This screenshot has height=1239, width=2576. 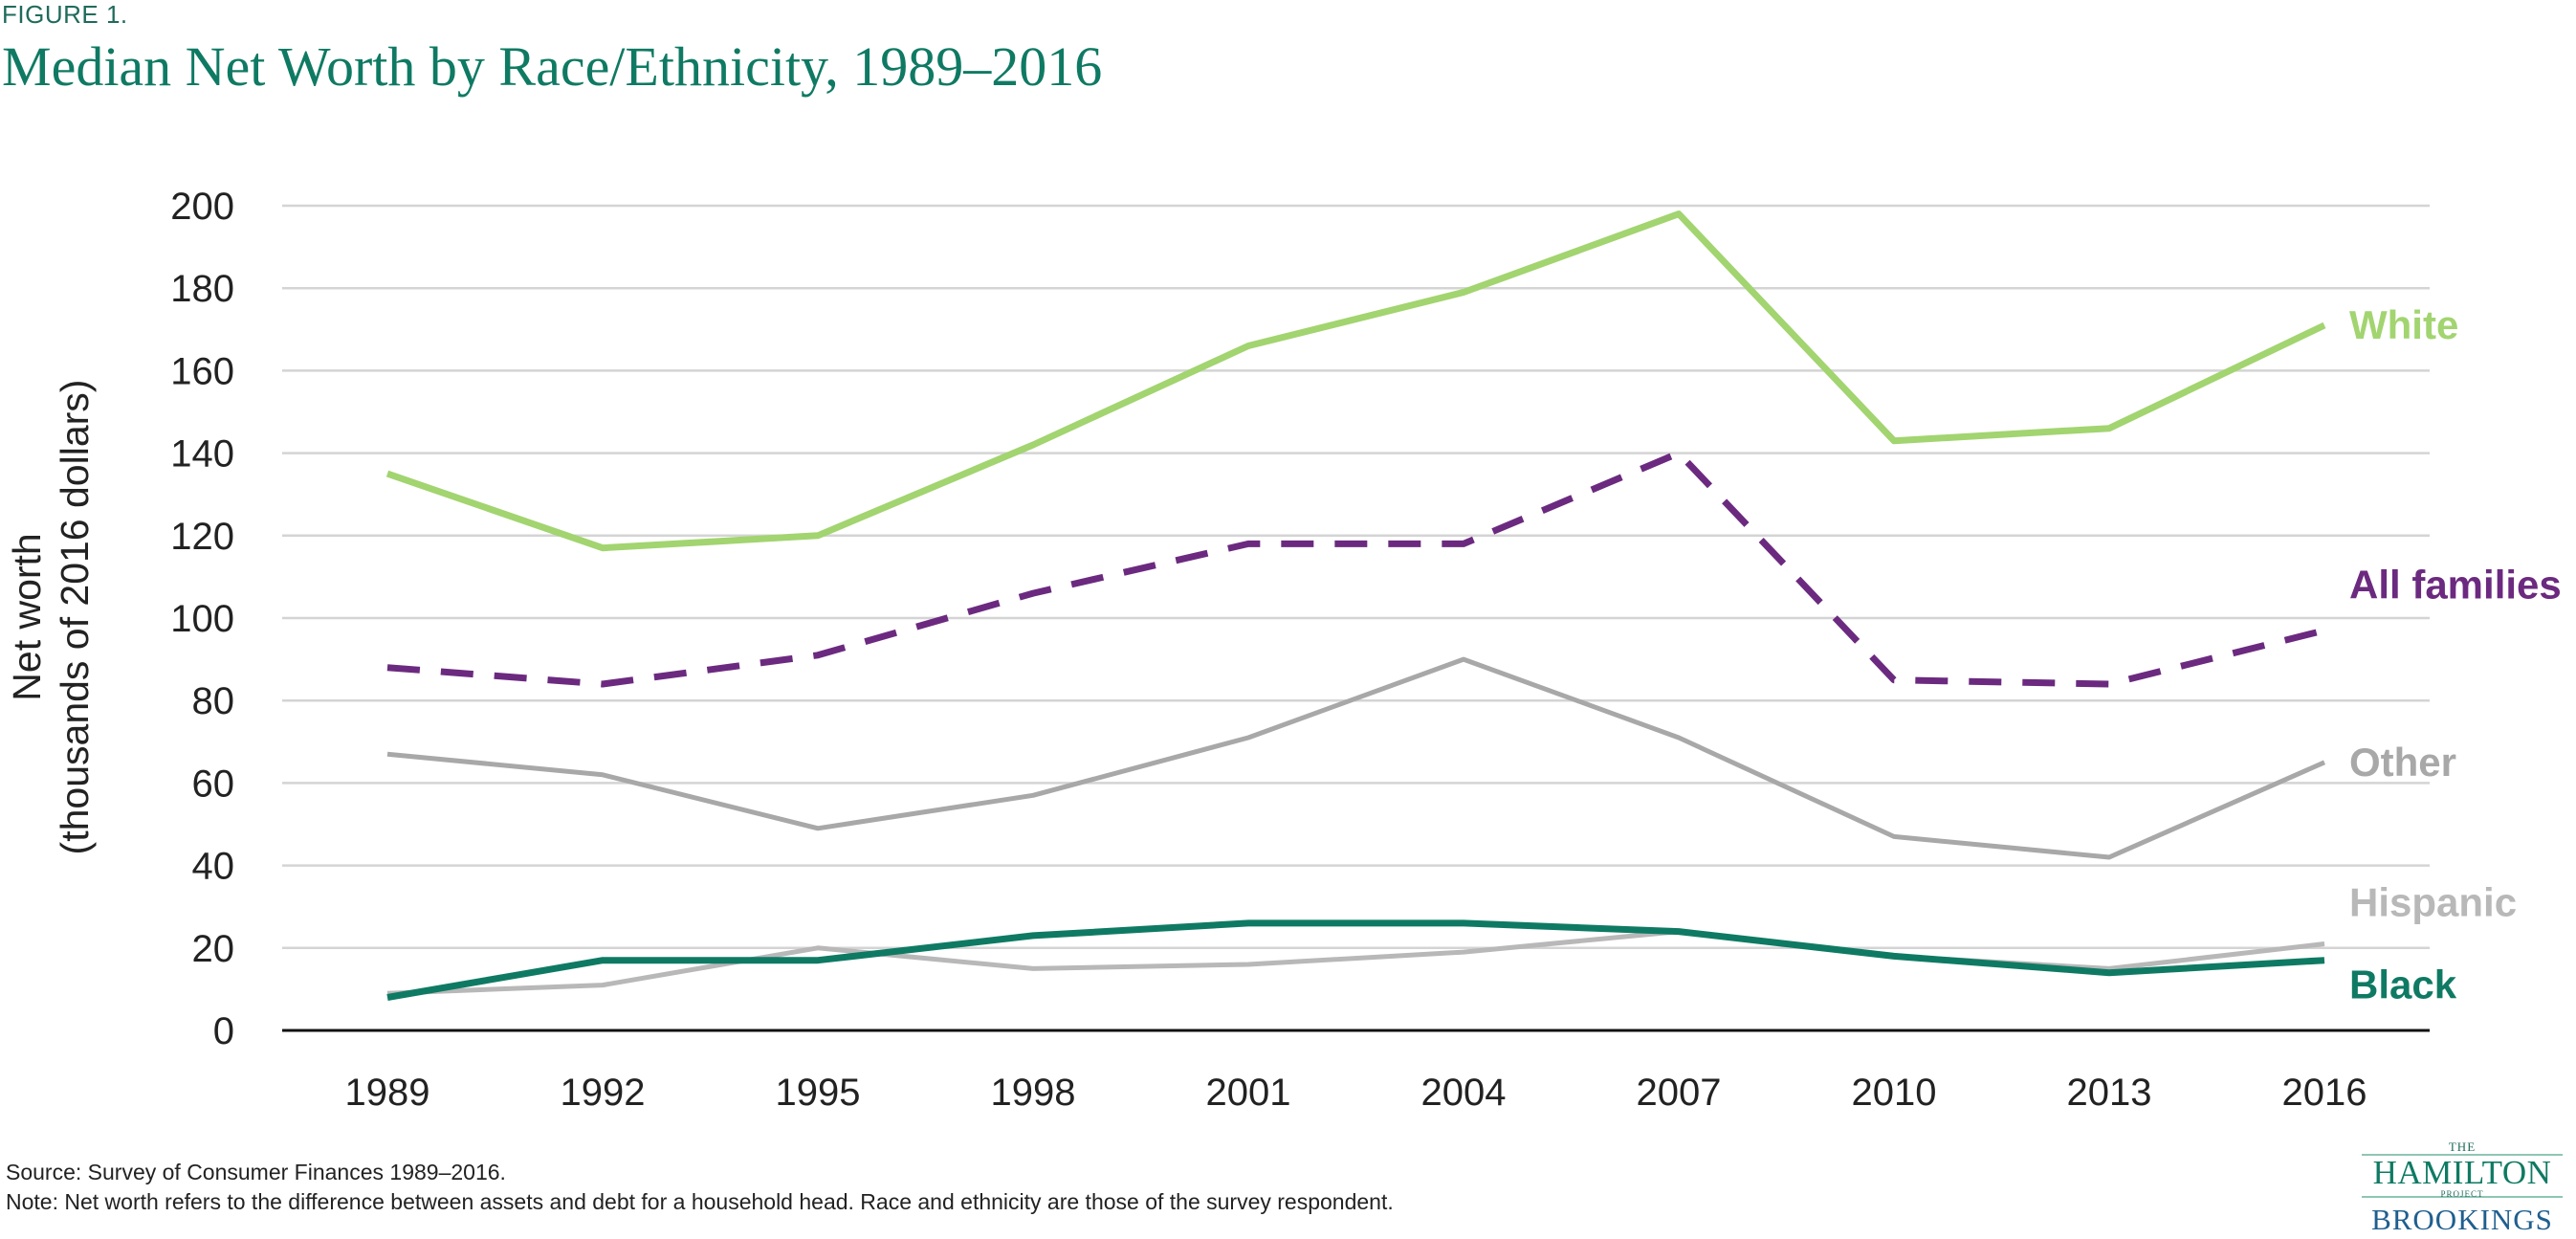 I want to click on series-label-all-families: All families, so click(x=2455, y=585).